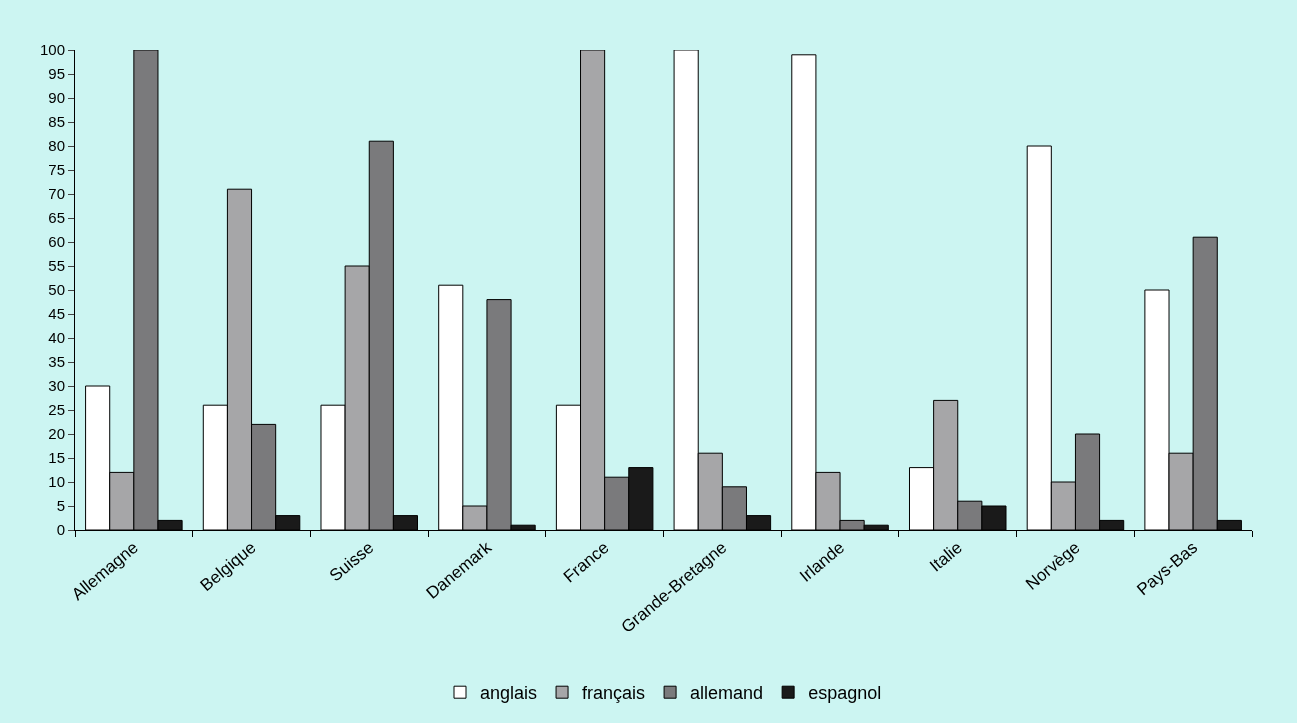 Image resolution: width=1297 pixels, height=723 pixels. I want to click on y-tick-label: 15, so click(56, 458).